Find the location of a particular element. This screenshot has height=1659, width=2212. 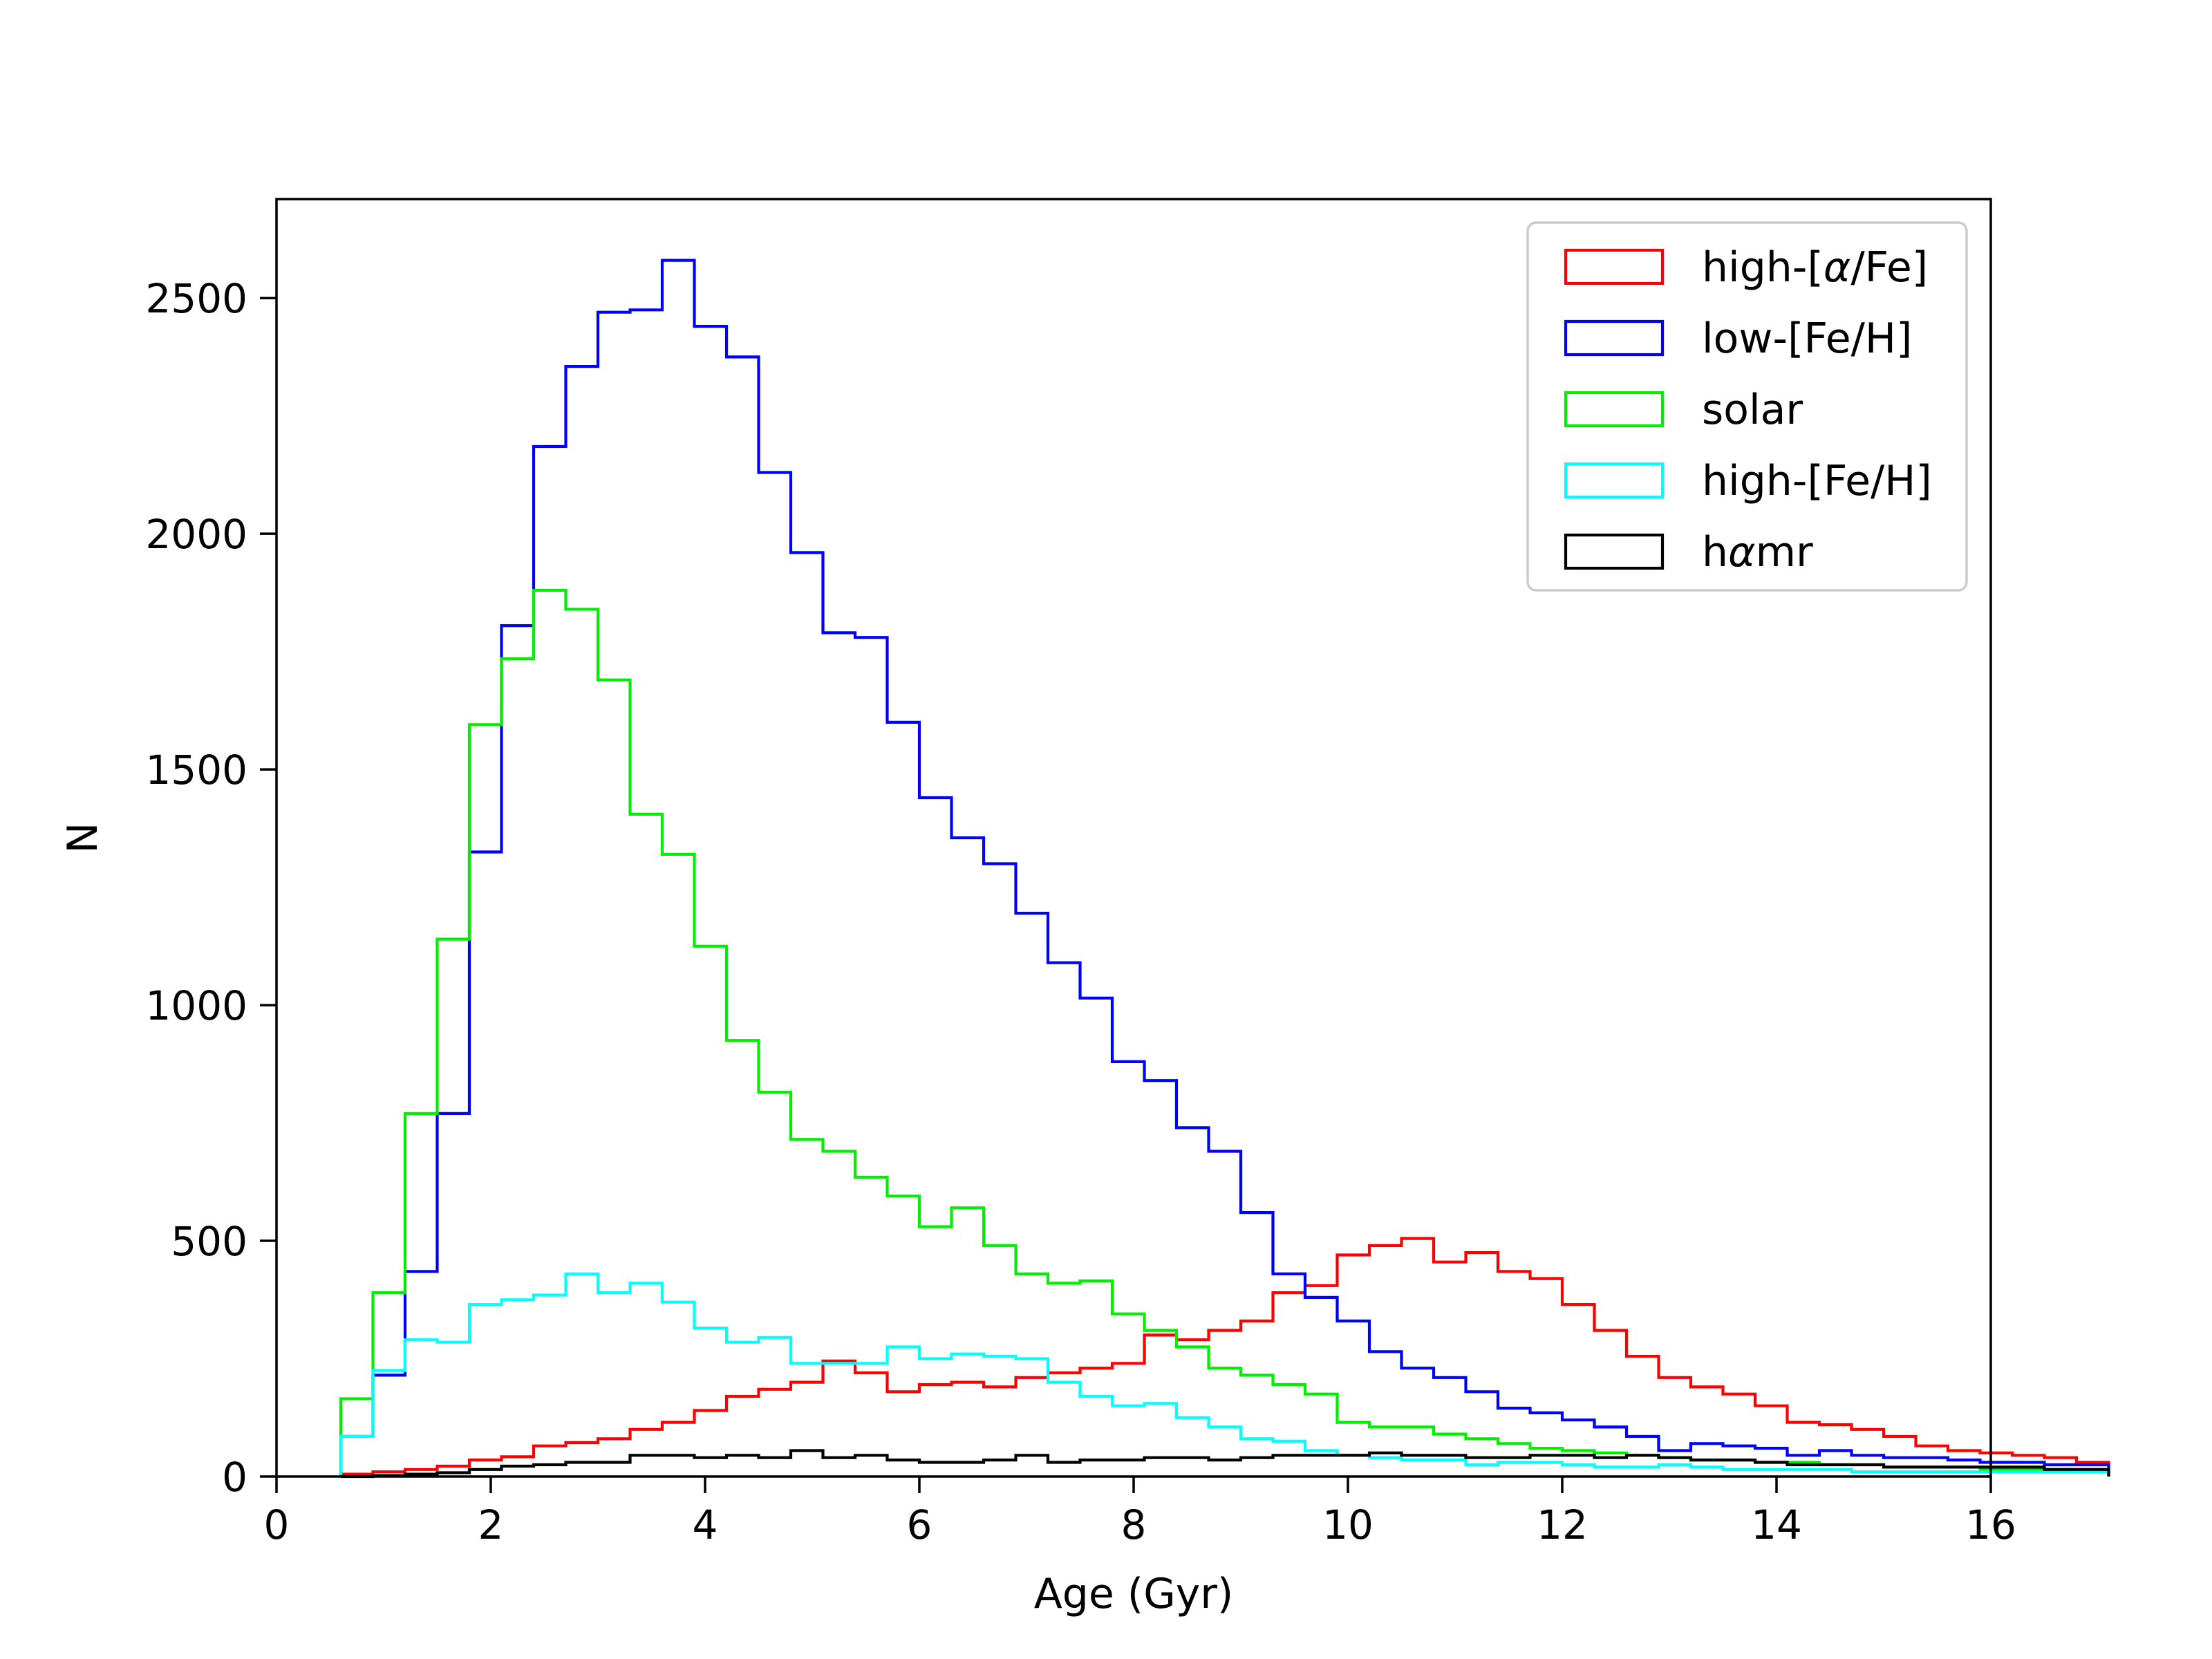

x-tick-label: 16 is located at coordinates (1990, 1525).